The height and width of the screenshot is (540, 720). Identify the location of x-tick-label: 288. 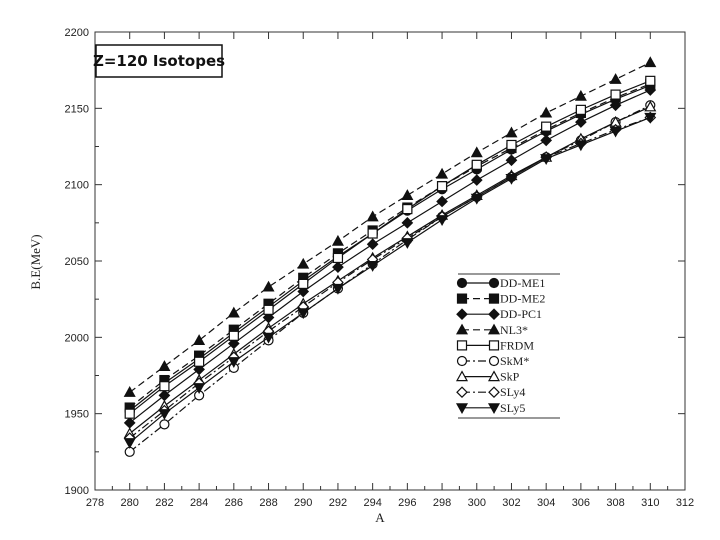
(268, 503).